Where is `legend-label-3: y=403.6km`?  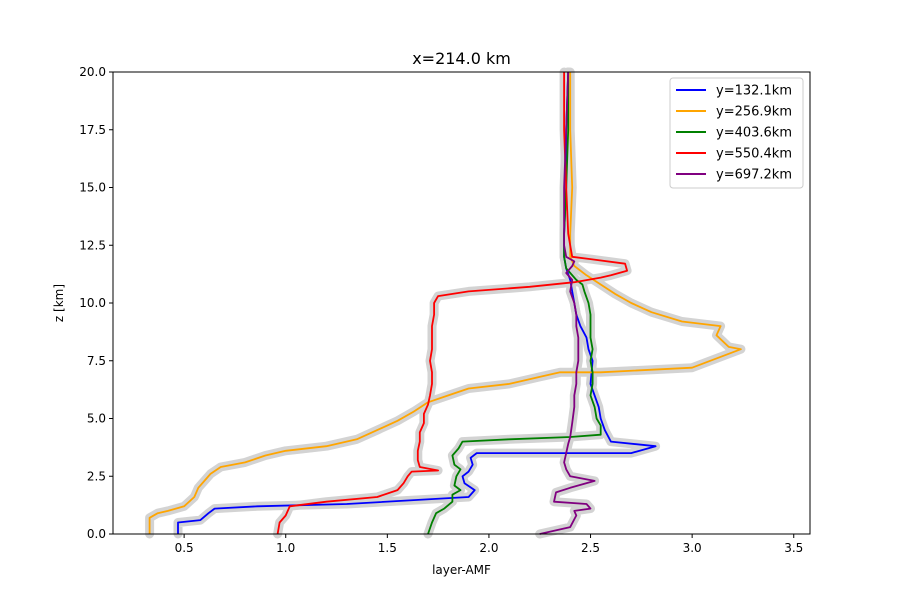 legend-label-3: y=403.6km is located at coordinates (754, 133).